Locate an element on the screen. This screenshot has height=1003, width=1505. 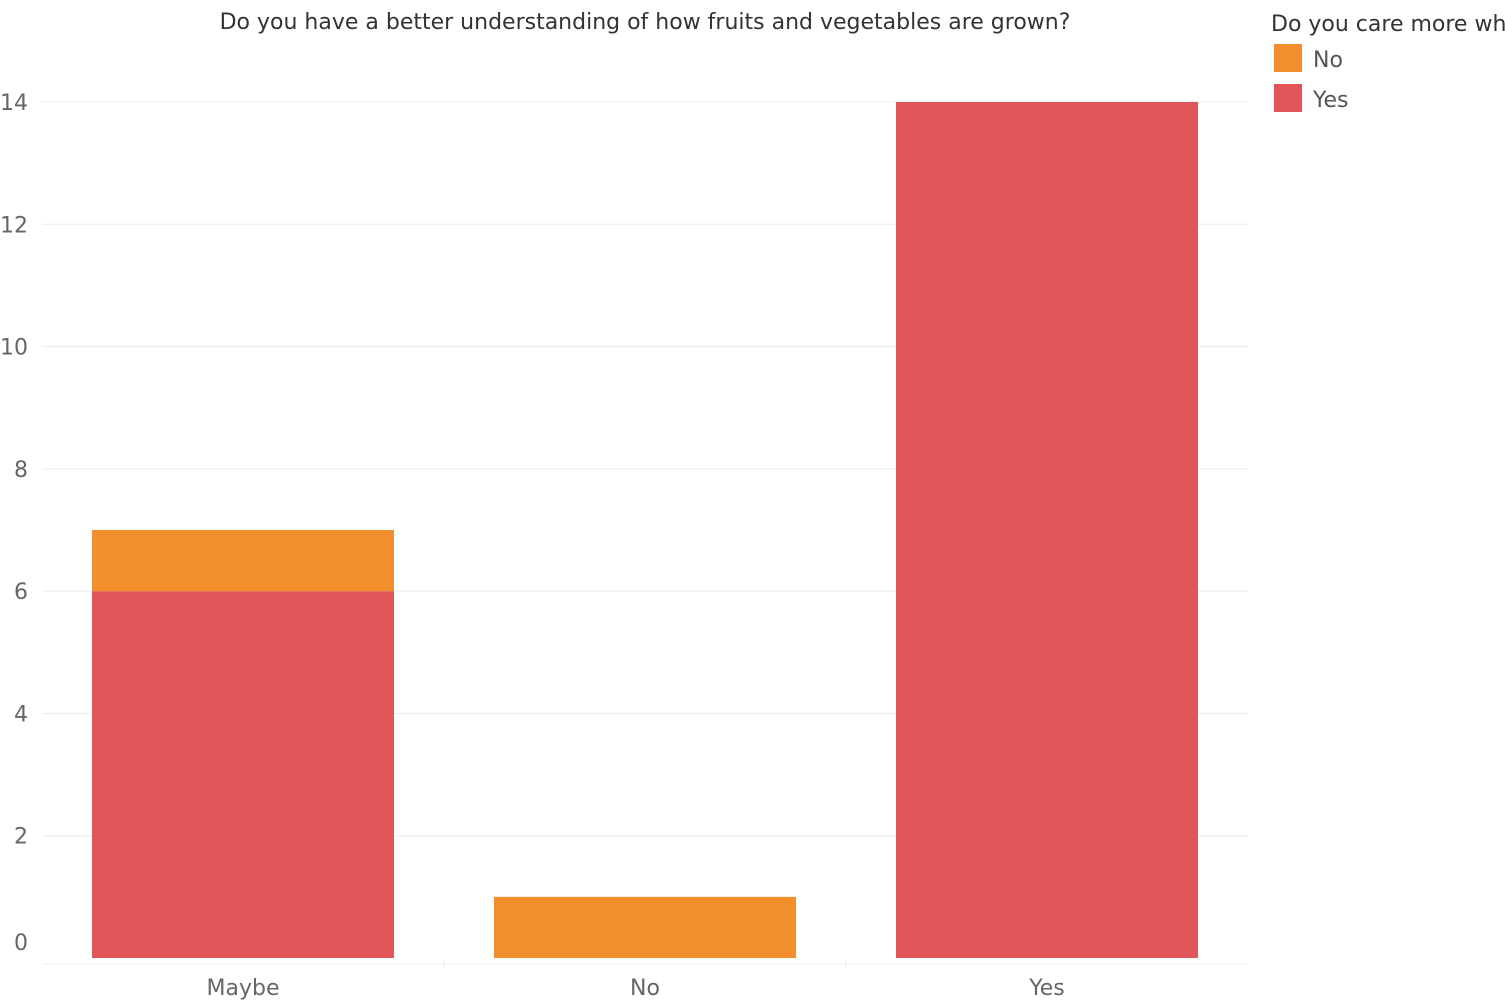
y-tick-label-10: 10 is located at coordinates (14, 348).